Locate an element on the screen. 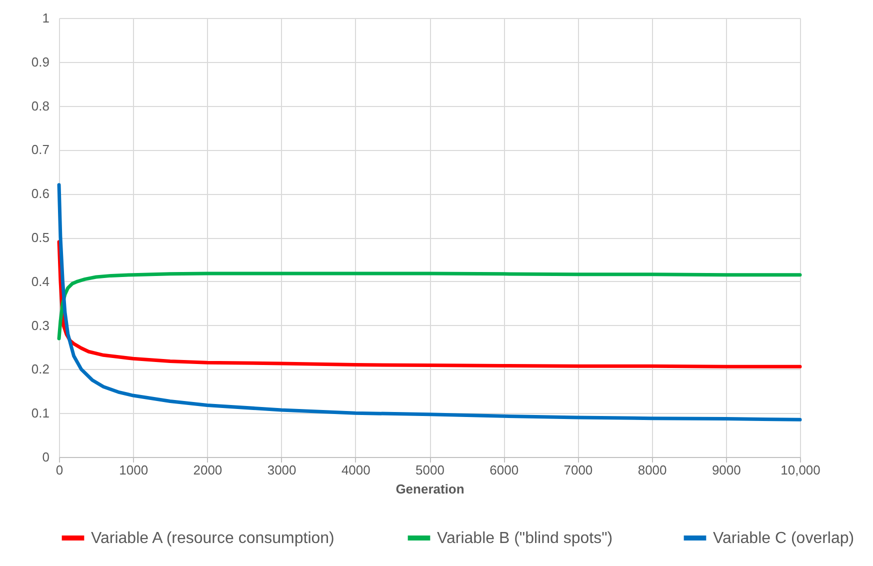 This screenshot has width=873, height=566. line-series is located at coordinates (429, 306).